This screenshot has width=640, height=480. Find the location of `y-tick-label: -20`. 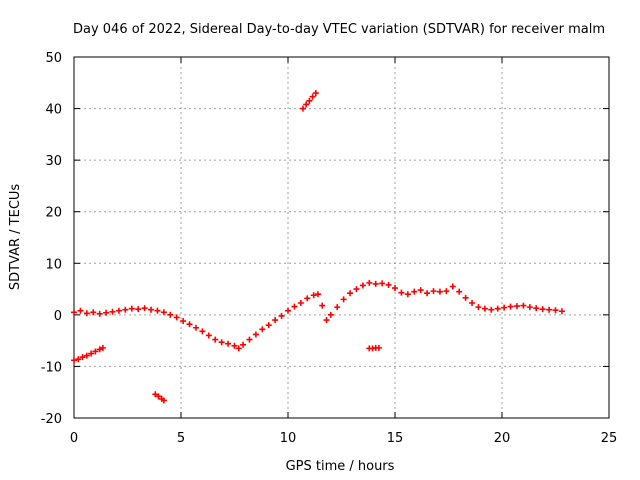

y-tick-label: -20 is located at coordinates (51, 419).